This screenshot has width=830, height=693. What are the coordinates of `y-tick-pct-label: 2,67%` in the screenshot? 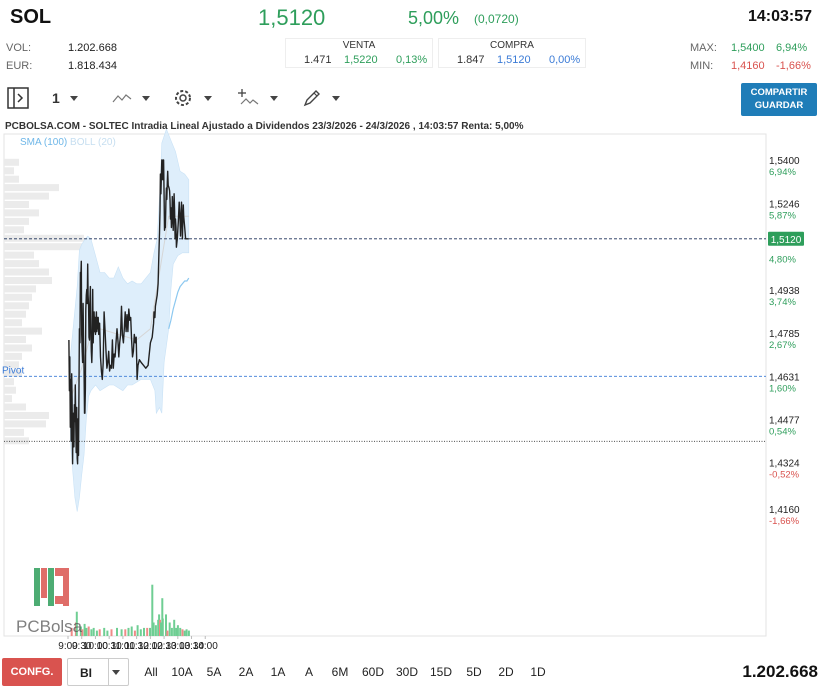 It's located at (782, 345).